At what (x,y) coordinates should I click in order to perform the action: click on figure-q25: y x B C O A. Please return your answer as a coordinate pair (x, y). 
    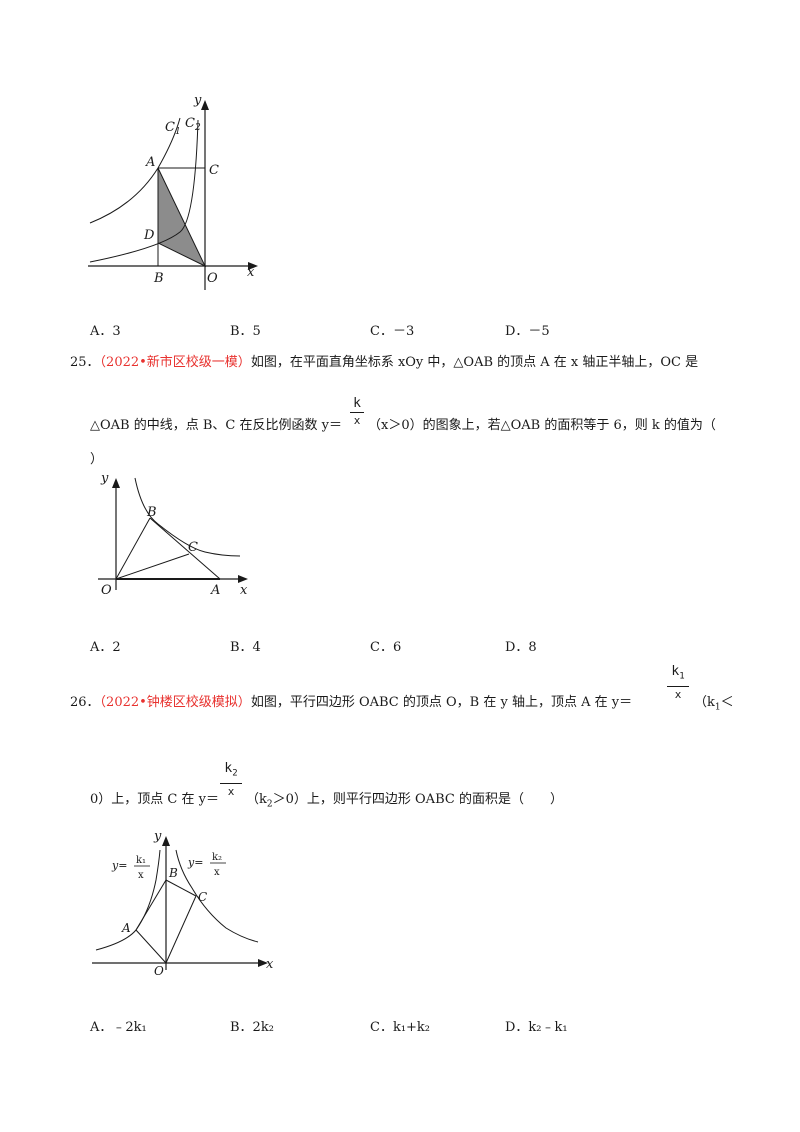
    Looking at the image, I should click on (173, 534).